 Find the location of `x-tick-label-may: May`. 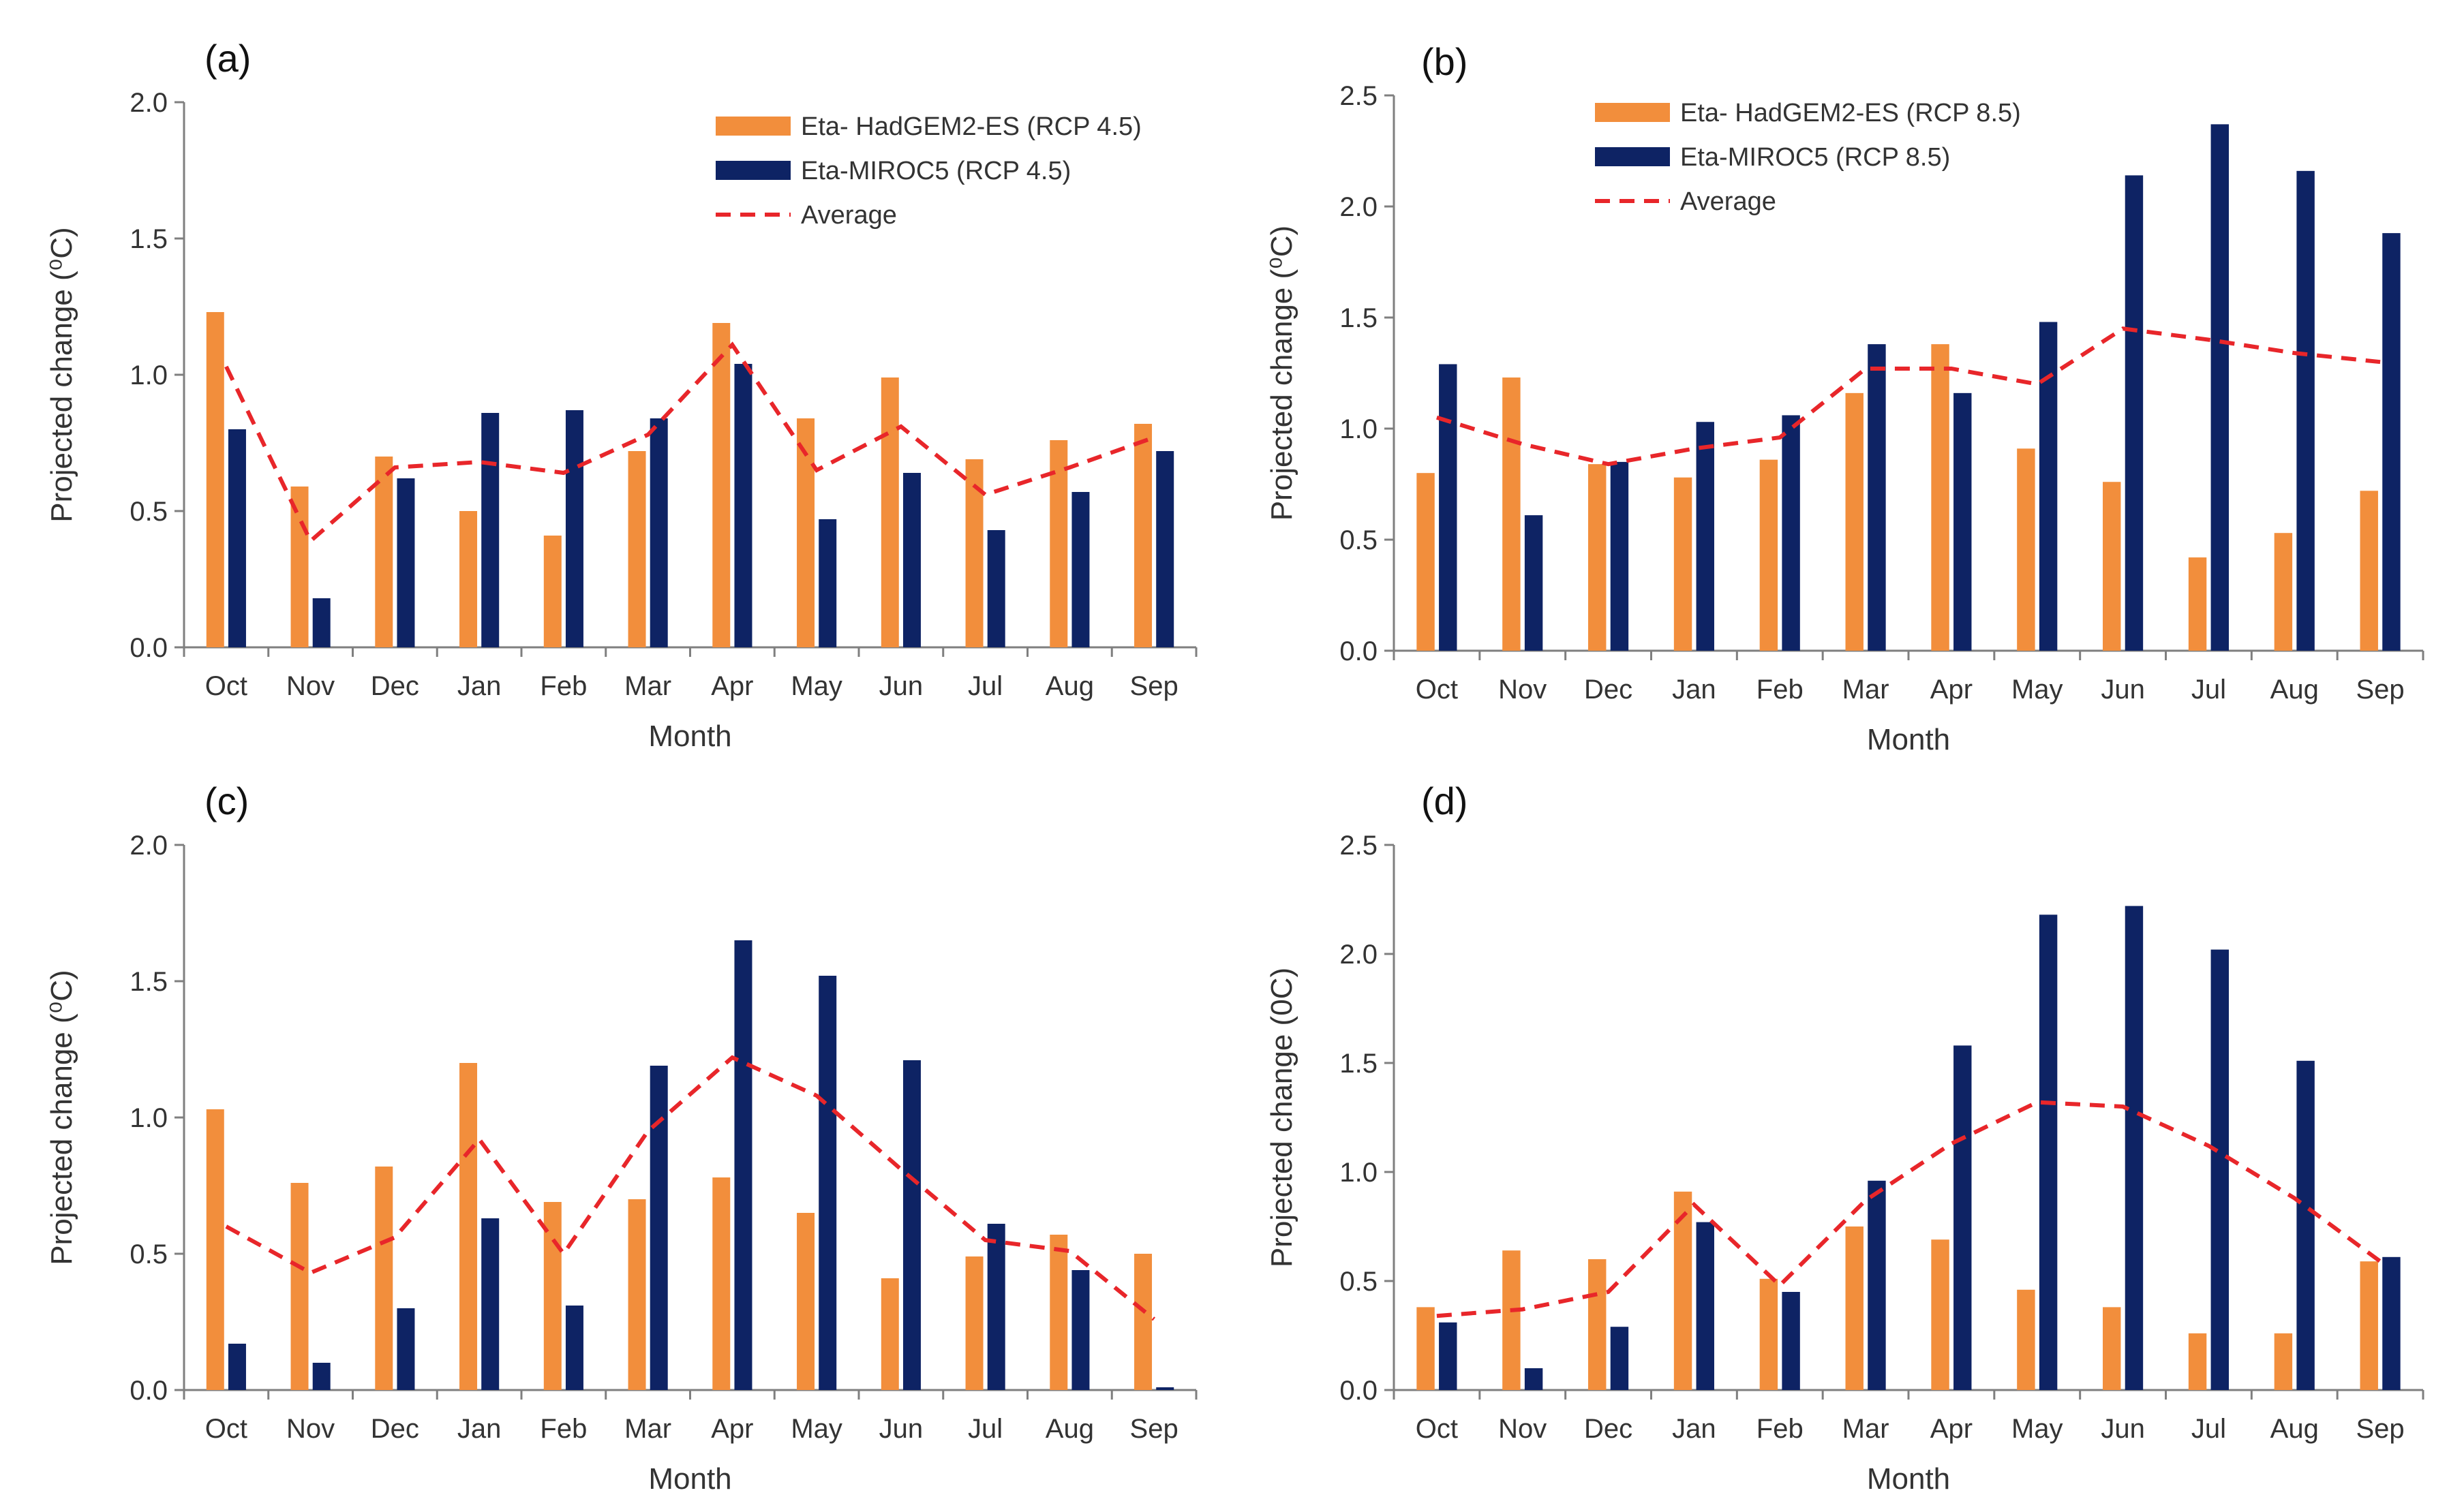

x-tick-label-may: May is located at coordinates (816, 1429).